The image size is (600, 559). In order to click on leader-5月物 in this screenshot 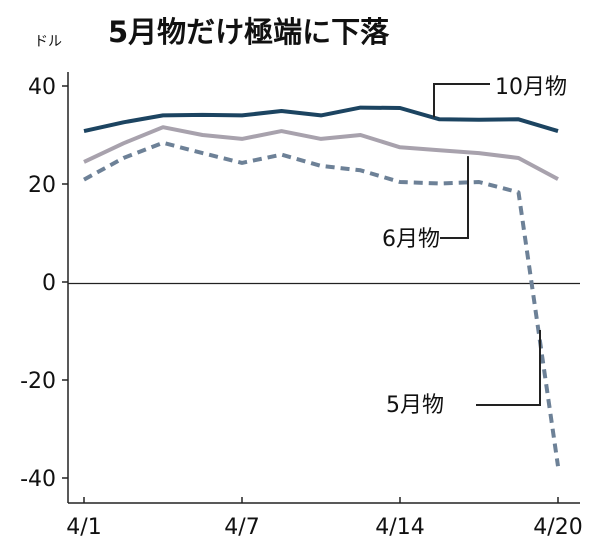, I will do `click(508, 368)`.